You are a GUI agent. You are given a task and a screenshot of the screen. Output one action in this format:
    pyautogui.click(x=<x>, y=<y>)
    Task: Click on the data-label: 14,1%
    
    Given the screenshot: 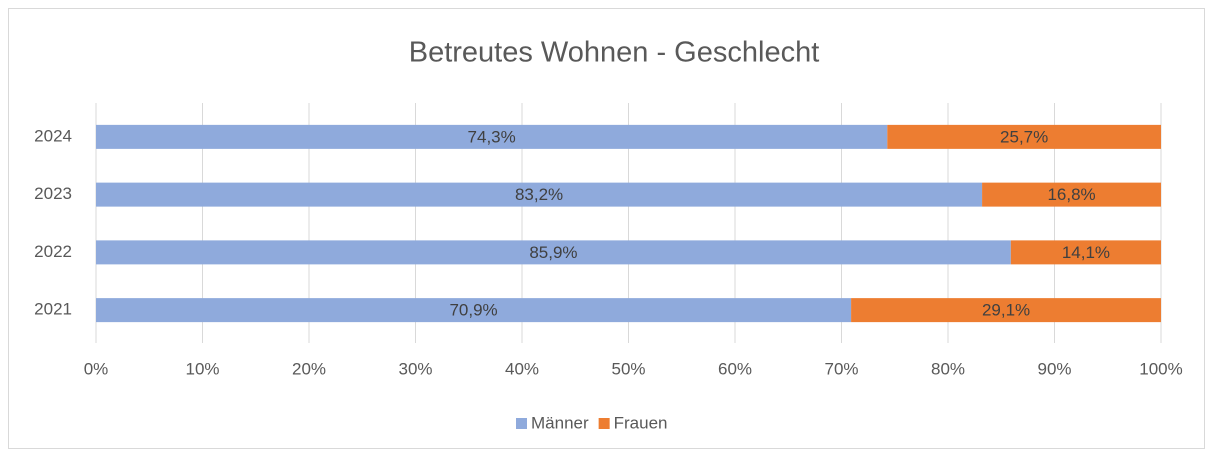 What is the action you would take?
    pyautogui.click(x=1086, y=252)
    